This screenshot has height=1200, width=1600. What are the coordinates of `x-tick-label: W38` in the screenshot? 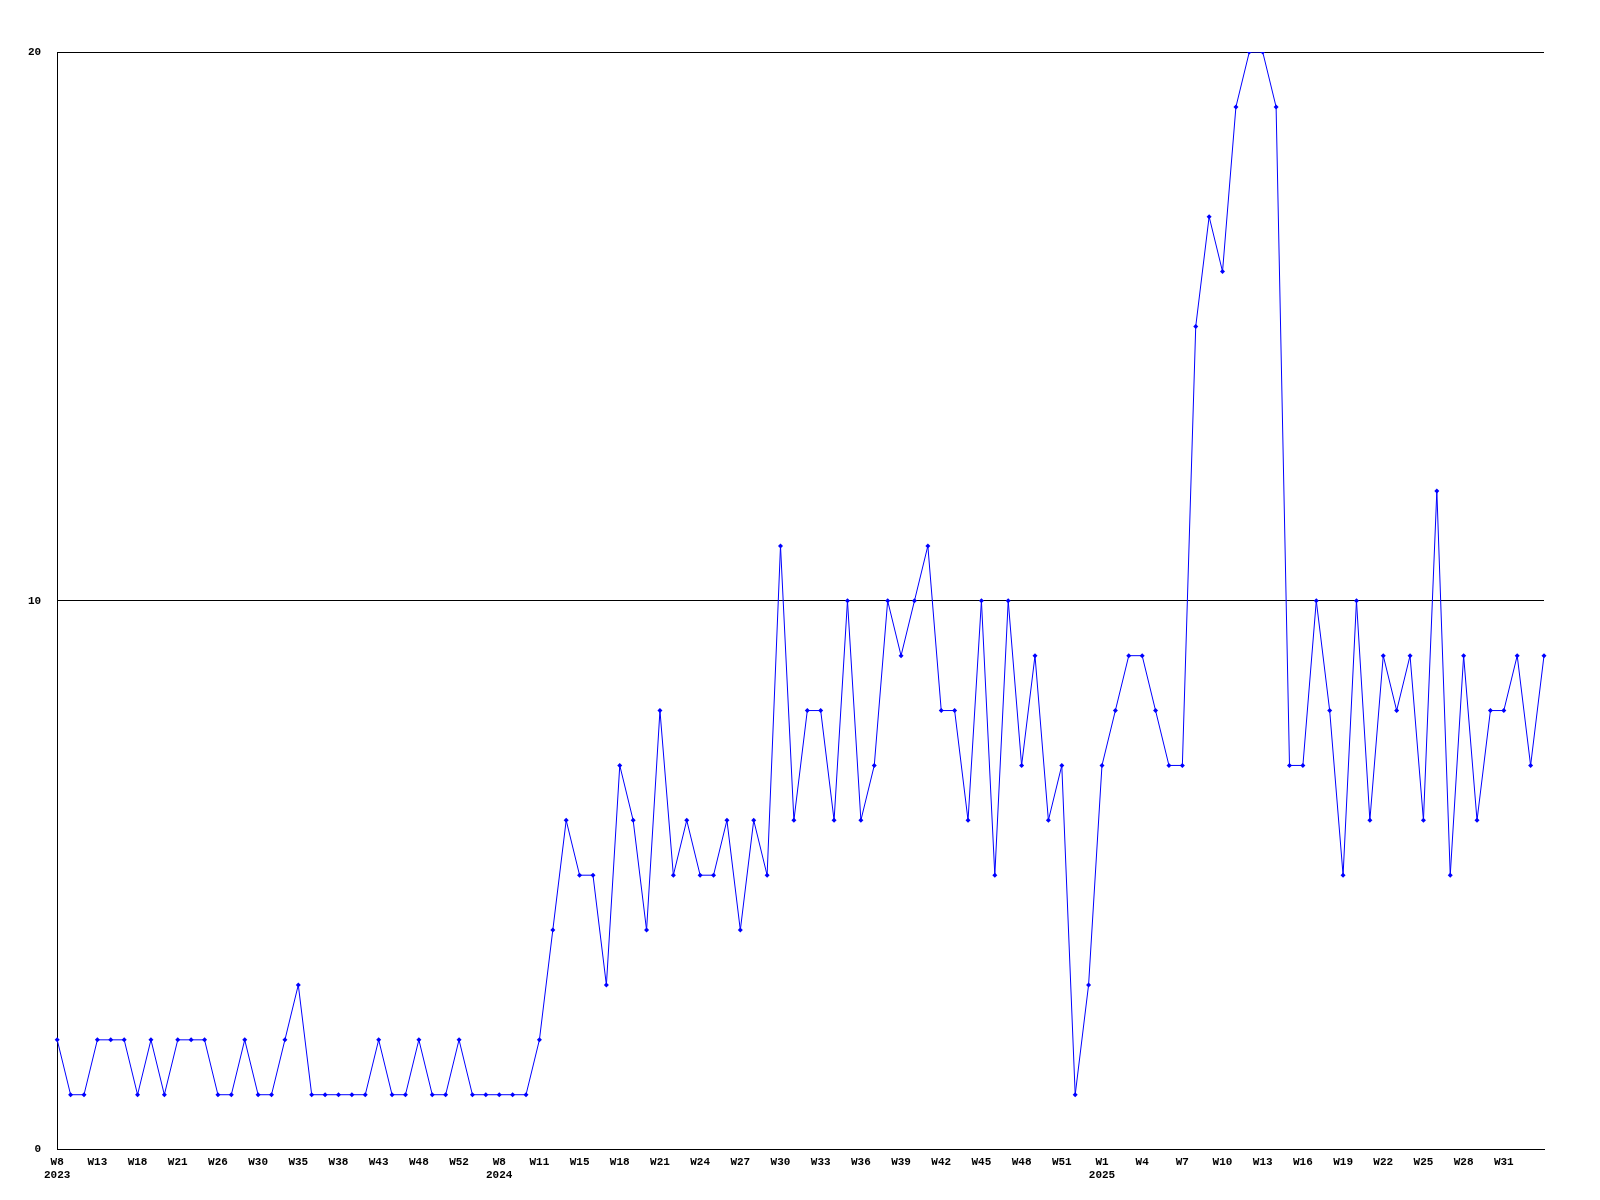 It's located at (338, 1161).